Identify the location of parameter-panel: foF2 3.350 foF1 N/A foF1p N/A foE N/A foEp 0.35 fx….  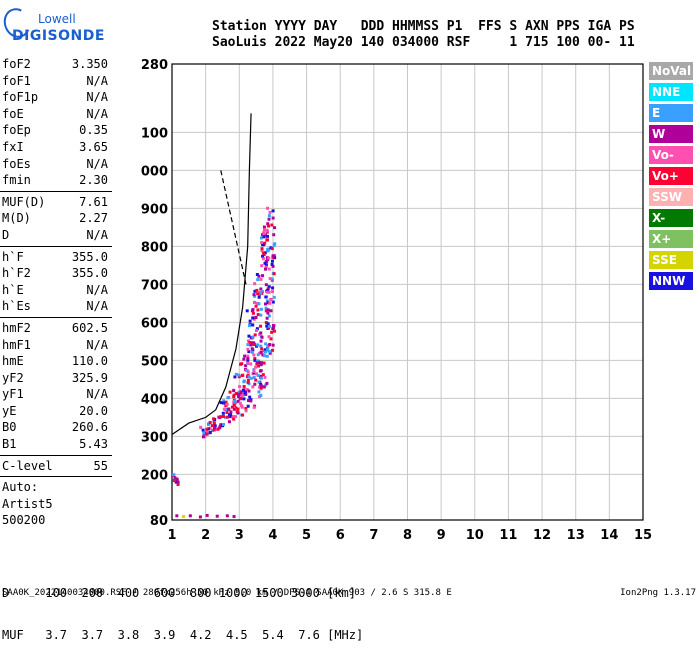
(56, 292).